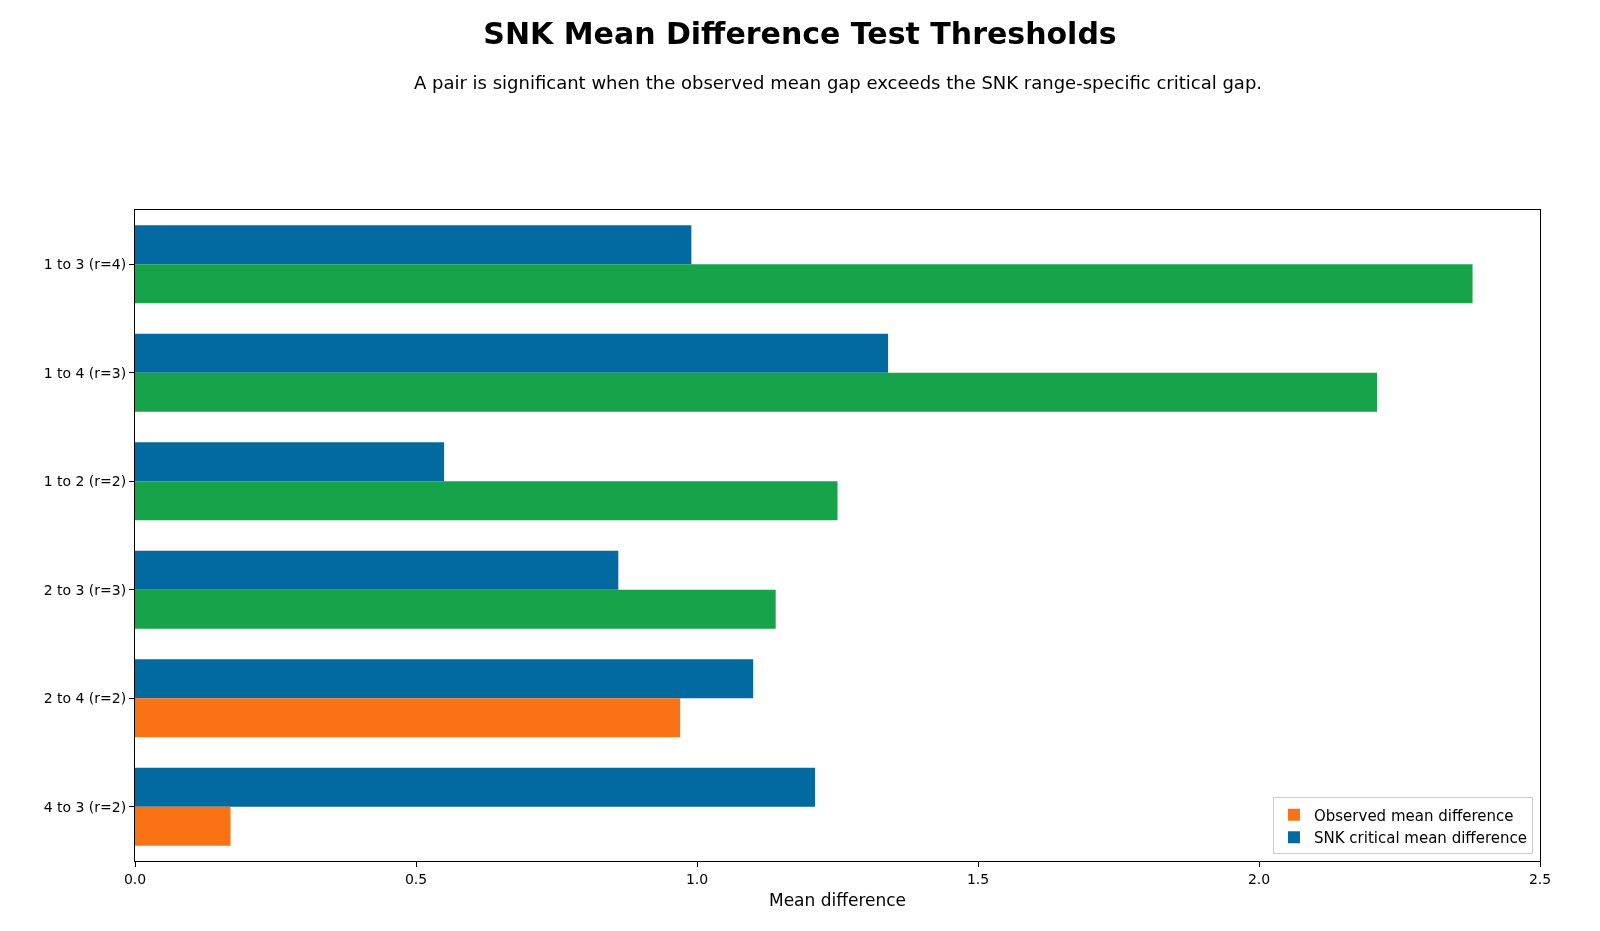 This screenshot has height=931, width=1600. I want to click on x-tick-label: 2.0, so click(1259, 878).